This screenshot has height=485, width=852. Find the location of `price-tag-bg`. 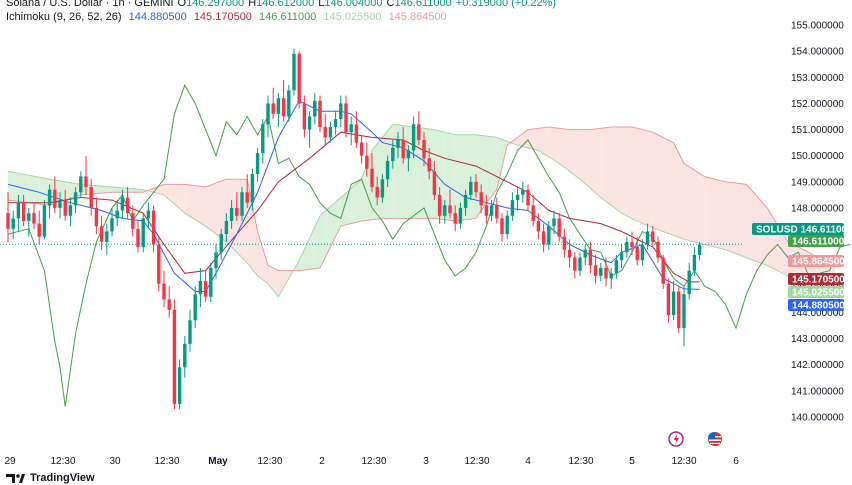

price-tag-bg is located at coordinates (816, 305).